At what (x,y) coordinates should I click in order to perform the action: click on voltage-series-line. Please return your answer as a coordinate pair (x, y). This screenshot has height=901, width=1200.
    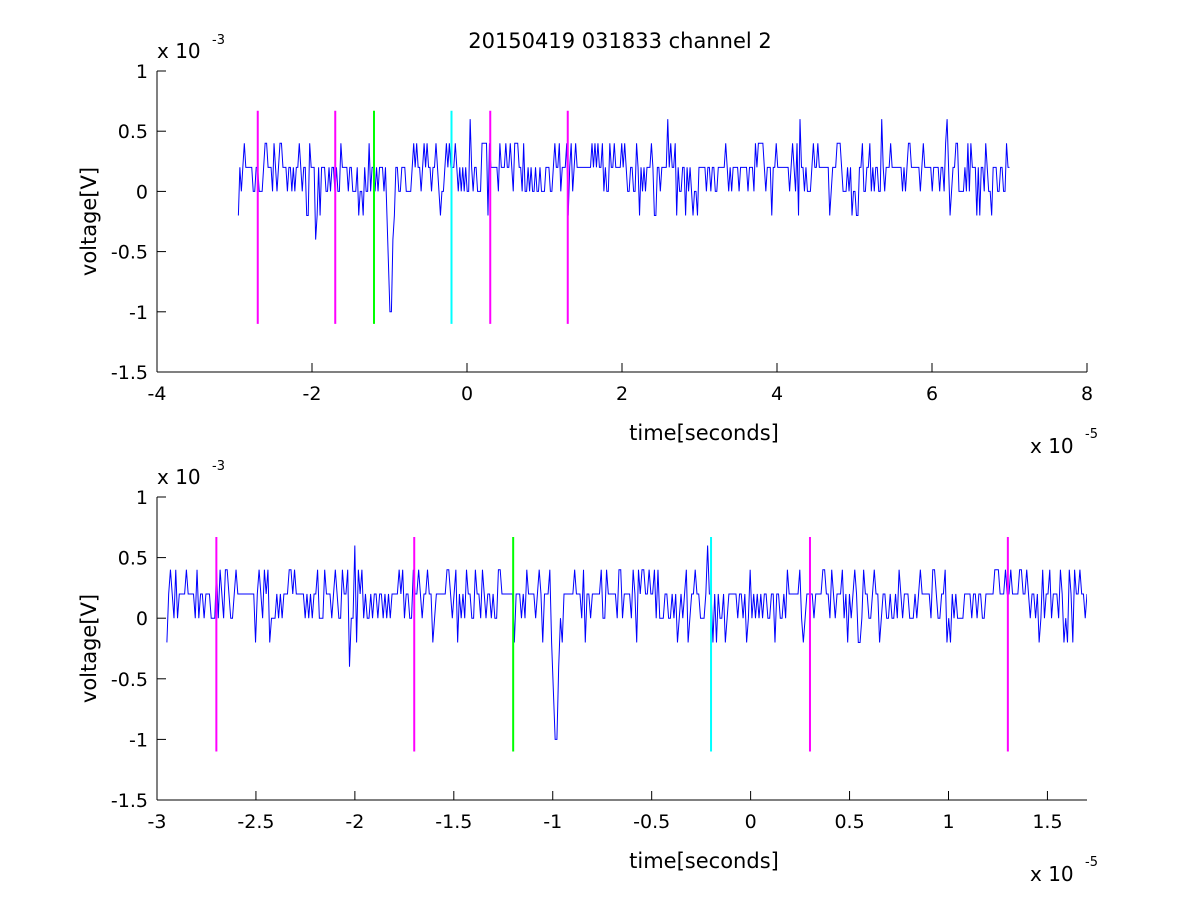
    Looking at the image, I should click on (623, 216).